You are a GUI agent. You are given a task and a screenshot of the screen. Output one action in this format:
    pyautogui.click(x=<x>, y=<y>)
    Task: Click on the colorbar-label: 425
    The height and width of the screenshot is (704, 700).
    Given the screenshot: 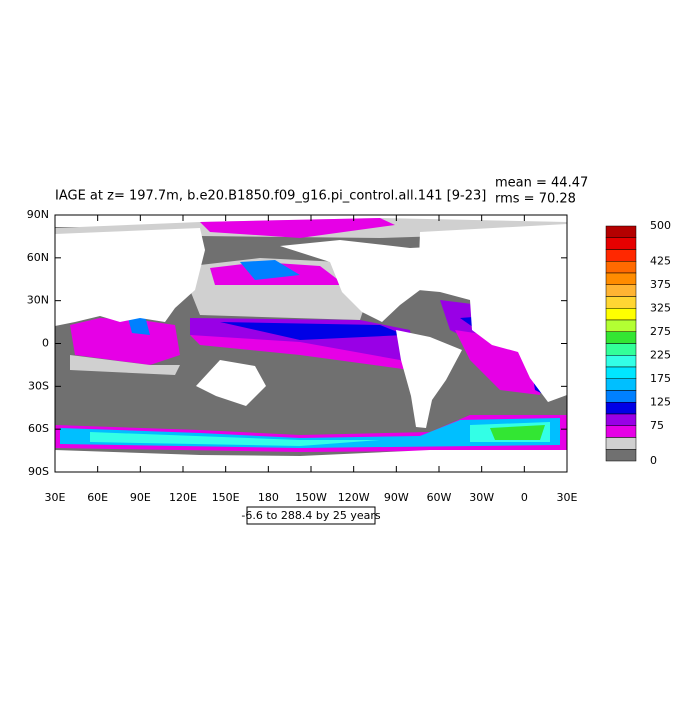 What is the action you would take?
    pyautogui.click(x=660, y=260)
    